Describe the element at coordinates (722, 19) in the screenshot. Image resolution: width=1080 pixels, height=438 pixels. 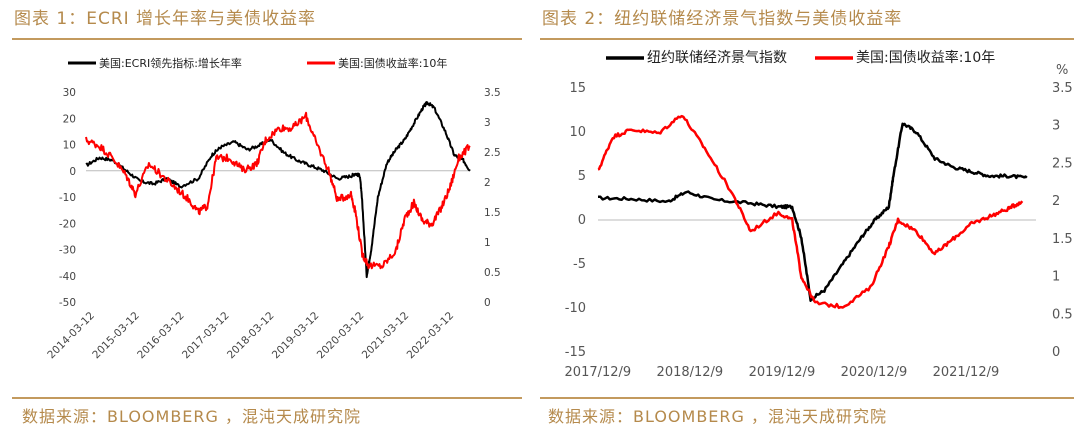
I see `right-chart-title: 图表 2：纽约联储经济景气指数与美债收益率` at that location.